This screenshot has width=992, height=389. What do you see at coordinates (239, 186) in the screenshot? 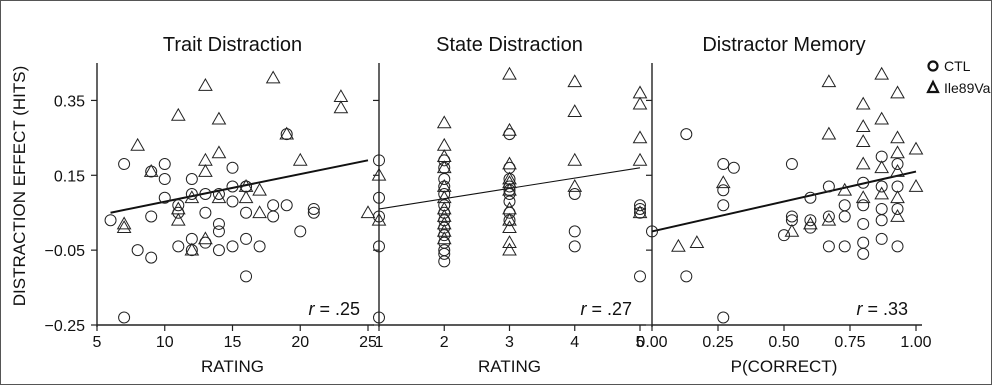
I see `trend-line` at bounding box center [239, 186].